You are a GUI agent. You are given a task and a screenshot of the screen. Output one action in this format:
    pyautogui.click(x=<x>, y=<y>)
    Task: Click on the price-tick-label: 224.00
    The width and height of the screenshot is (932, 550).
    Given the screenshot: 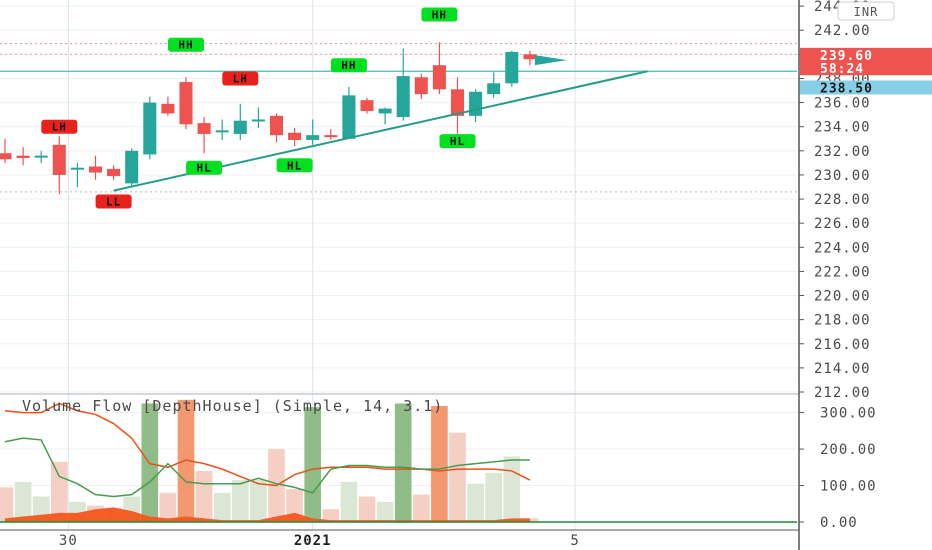 What is the action you would take?
    pyautogui.click(x=842, y=248)
    